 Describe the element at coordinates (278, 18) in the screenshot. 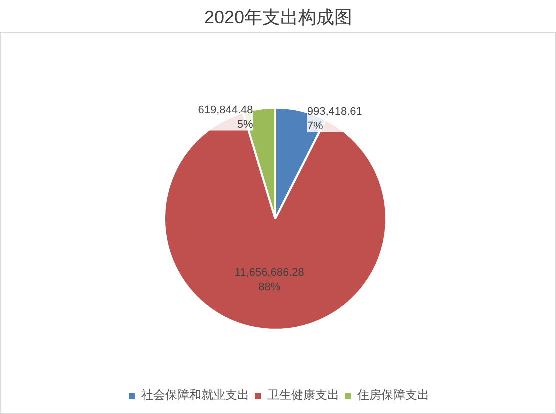

I see `chart-title: 2020年支出构成图` at that location.